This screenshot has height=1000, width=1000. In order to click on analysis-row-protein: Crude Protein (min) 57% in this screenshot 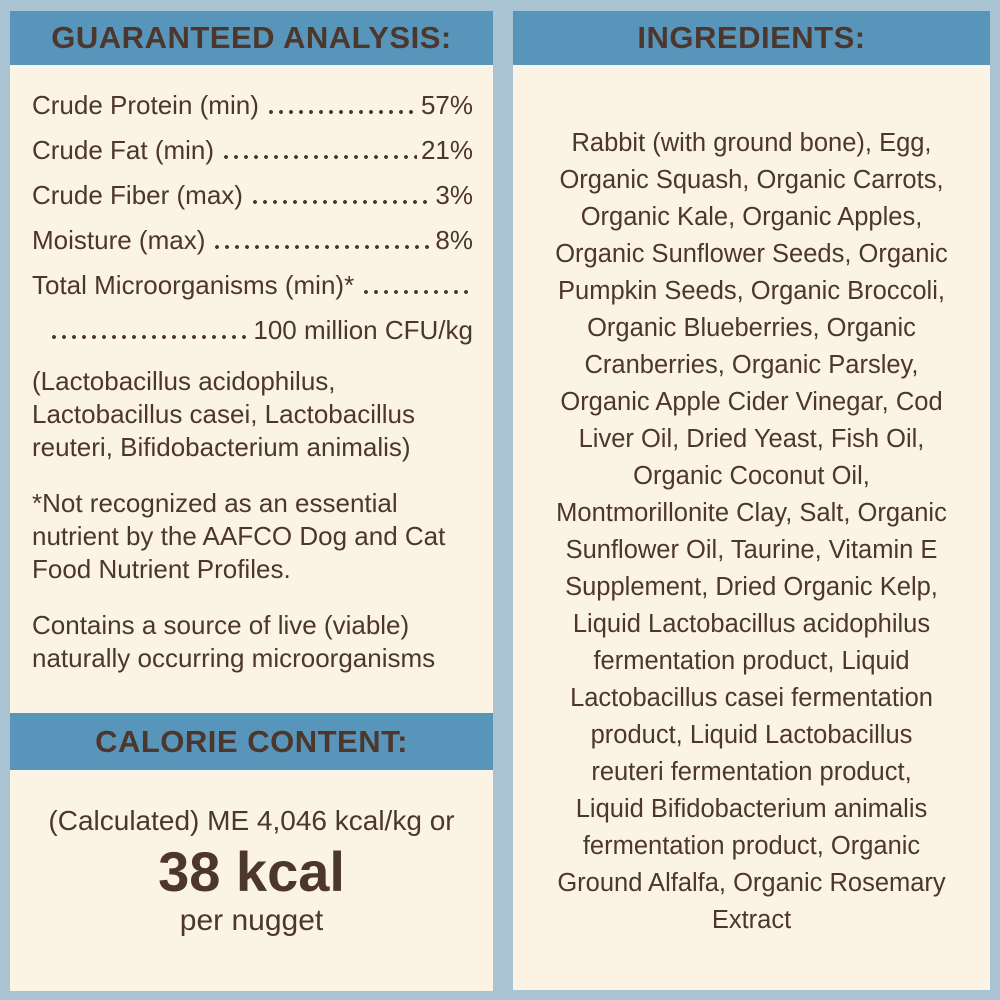, I will do `click(252, 105)`.